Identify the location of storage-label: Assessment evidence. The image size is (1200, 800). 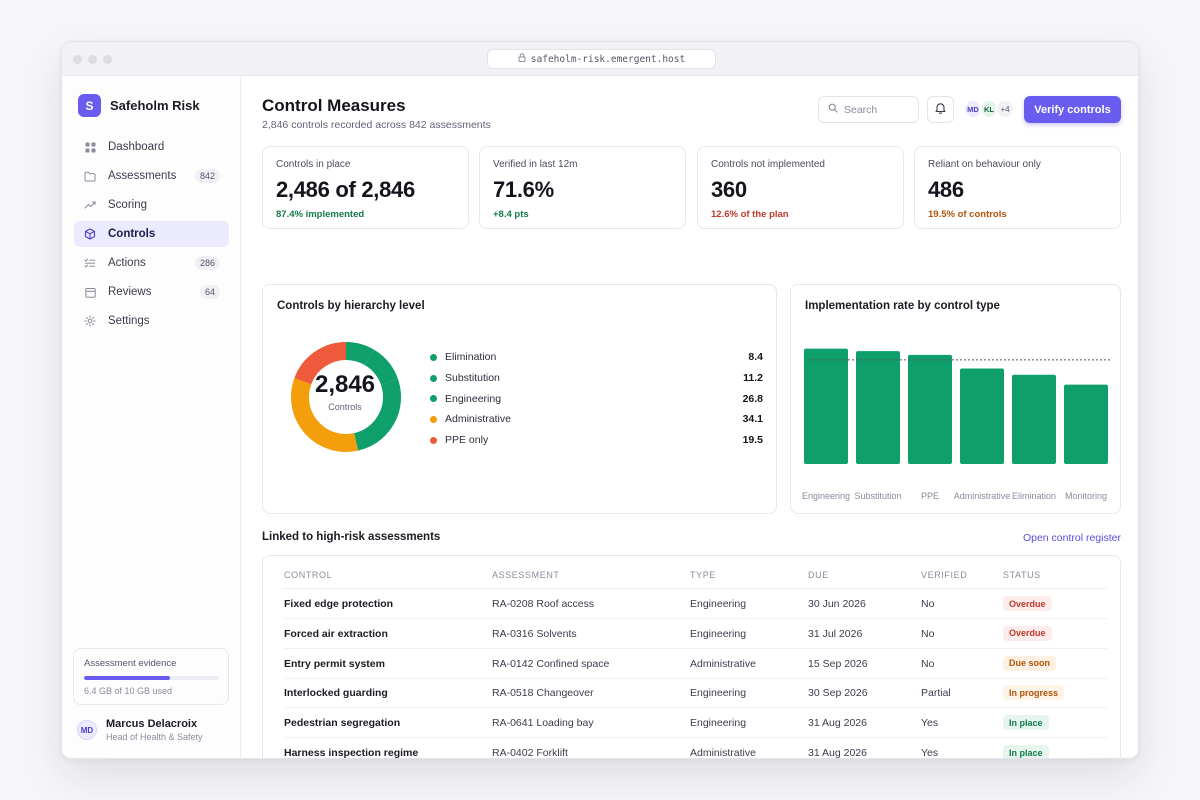
(130, 663).